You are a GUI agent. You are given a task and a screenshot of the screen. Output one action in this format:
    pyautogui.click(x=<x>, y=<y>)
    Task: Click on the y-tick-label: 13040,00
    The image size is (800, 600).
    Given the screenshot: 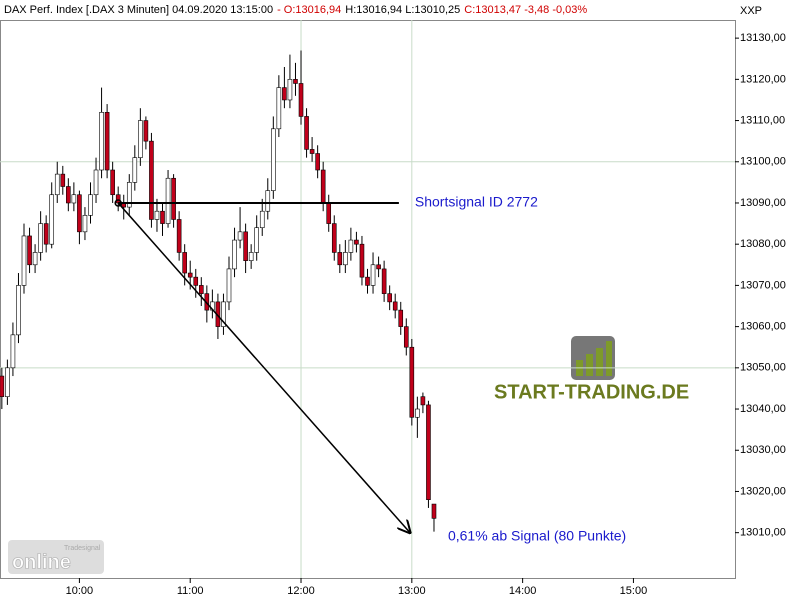 What is the action you would take?
    pyautogui.click(x=763, y=409)
    